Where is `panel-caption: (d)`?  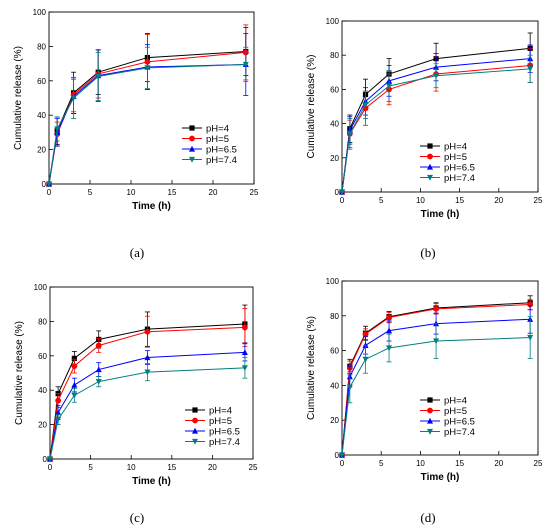 panel-caption: (d) is located at coordinates (427, 517).